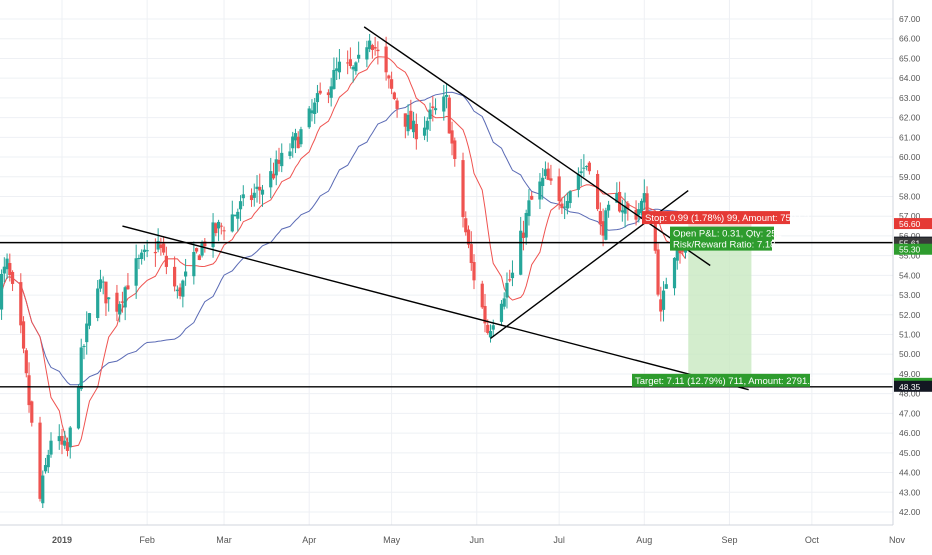  What do you see at coordinates (910, 512) in the screenshot?
I see `y-tick-label-0: 42.00` at bounding box center [910, 512].